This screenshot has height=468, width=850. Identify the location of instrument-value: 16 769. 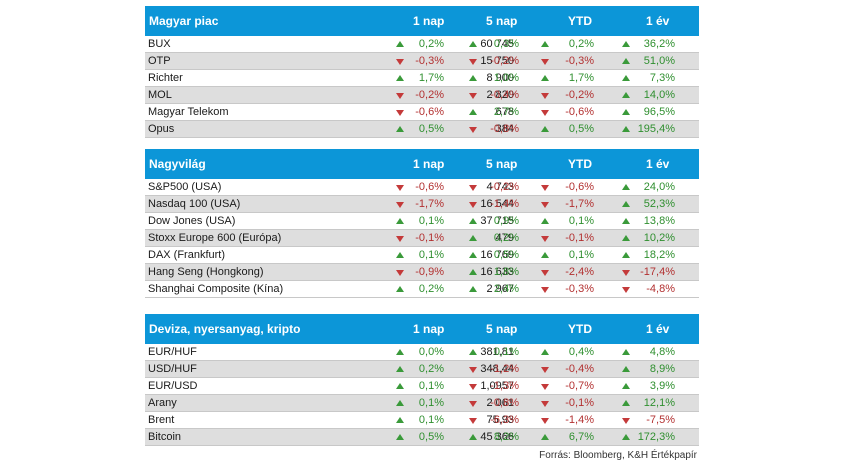
(497, 255).